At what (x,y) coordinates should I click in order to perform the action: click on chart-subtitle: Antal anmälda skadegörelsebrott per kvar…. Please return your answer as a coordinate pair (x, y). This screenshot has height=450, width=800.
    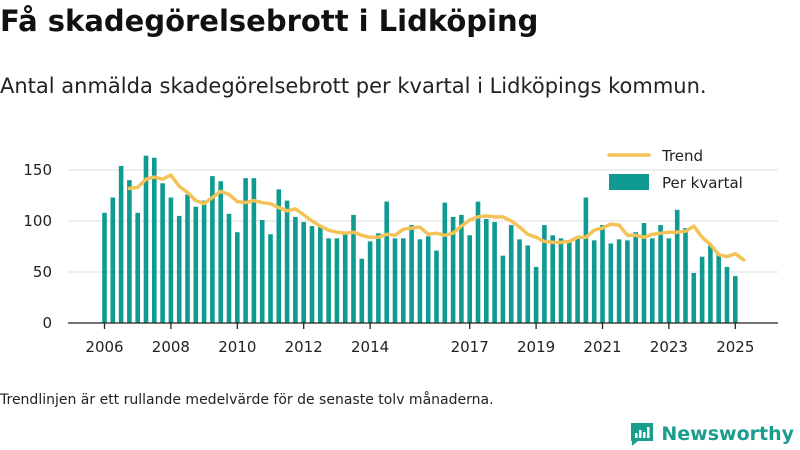
    Looking at the image, I should click on (353, 86).